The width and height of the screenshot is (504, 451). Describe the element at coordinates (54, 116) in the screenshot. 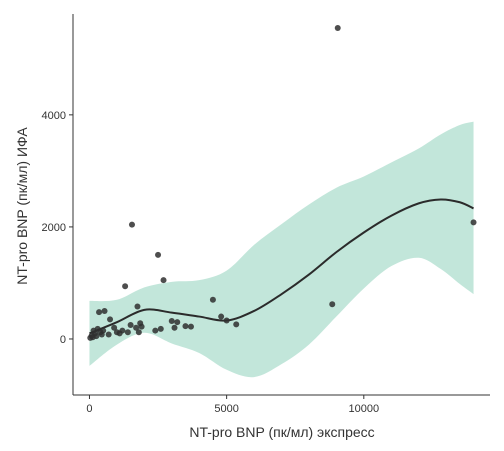

I see `y-tick-label: 4000` at that location.